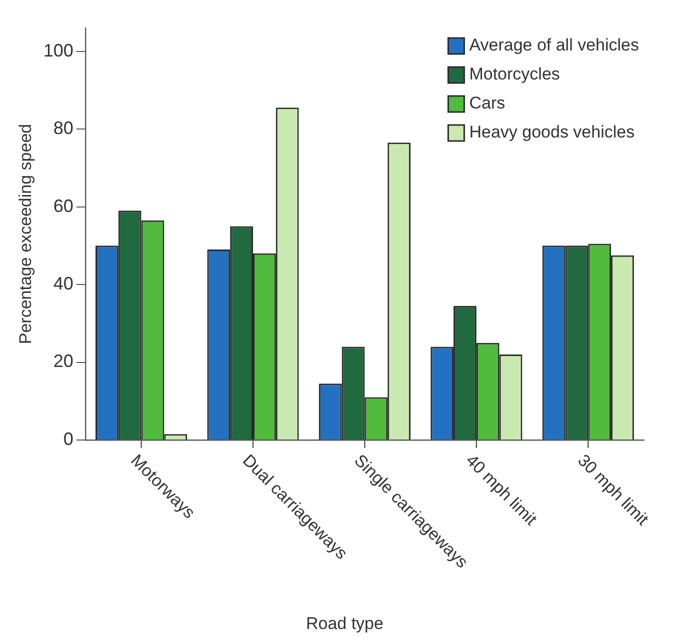 Image resolution: width=692 pixels, height=643 pixels. I want to click on y-tick-label: 60, so click(63, 206).